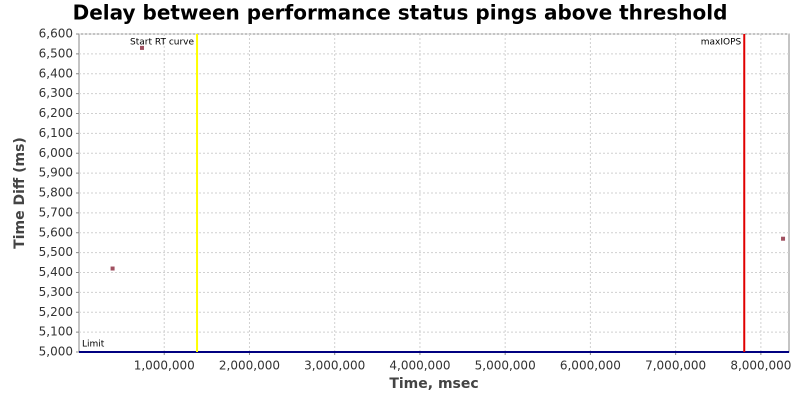 The width and height of the screenshot is (800, 400). What do you see at coordinates (56, 73) in the screenshot?
I see `y-tick-label: 6,400` at bounding box center [56, 73].